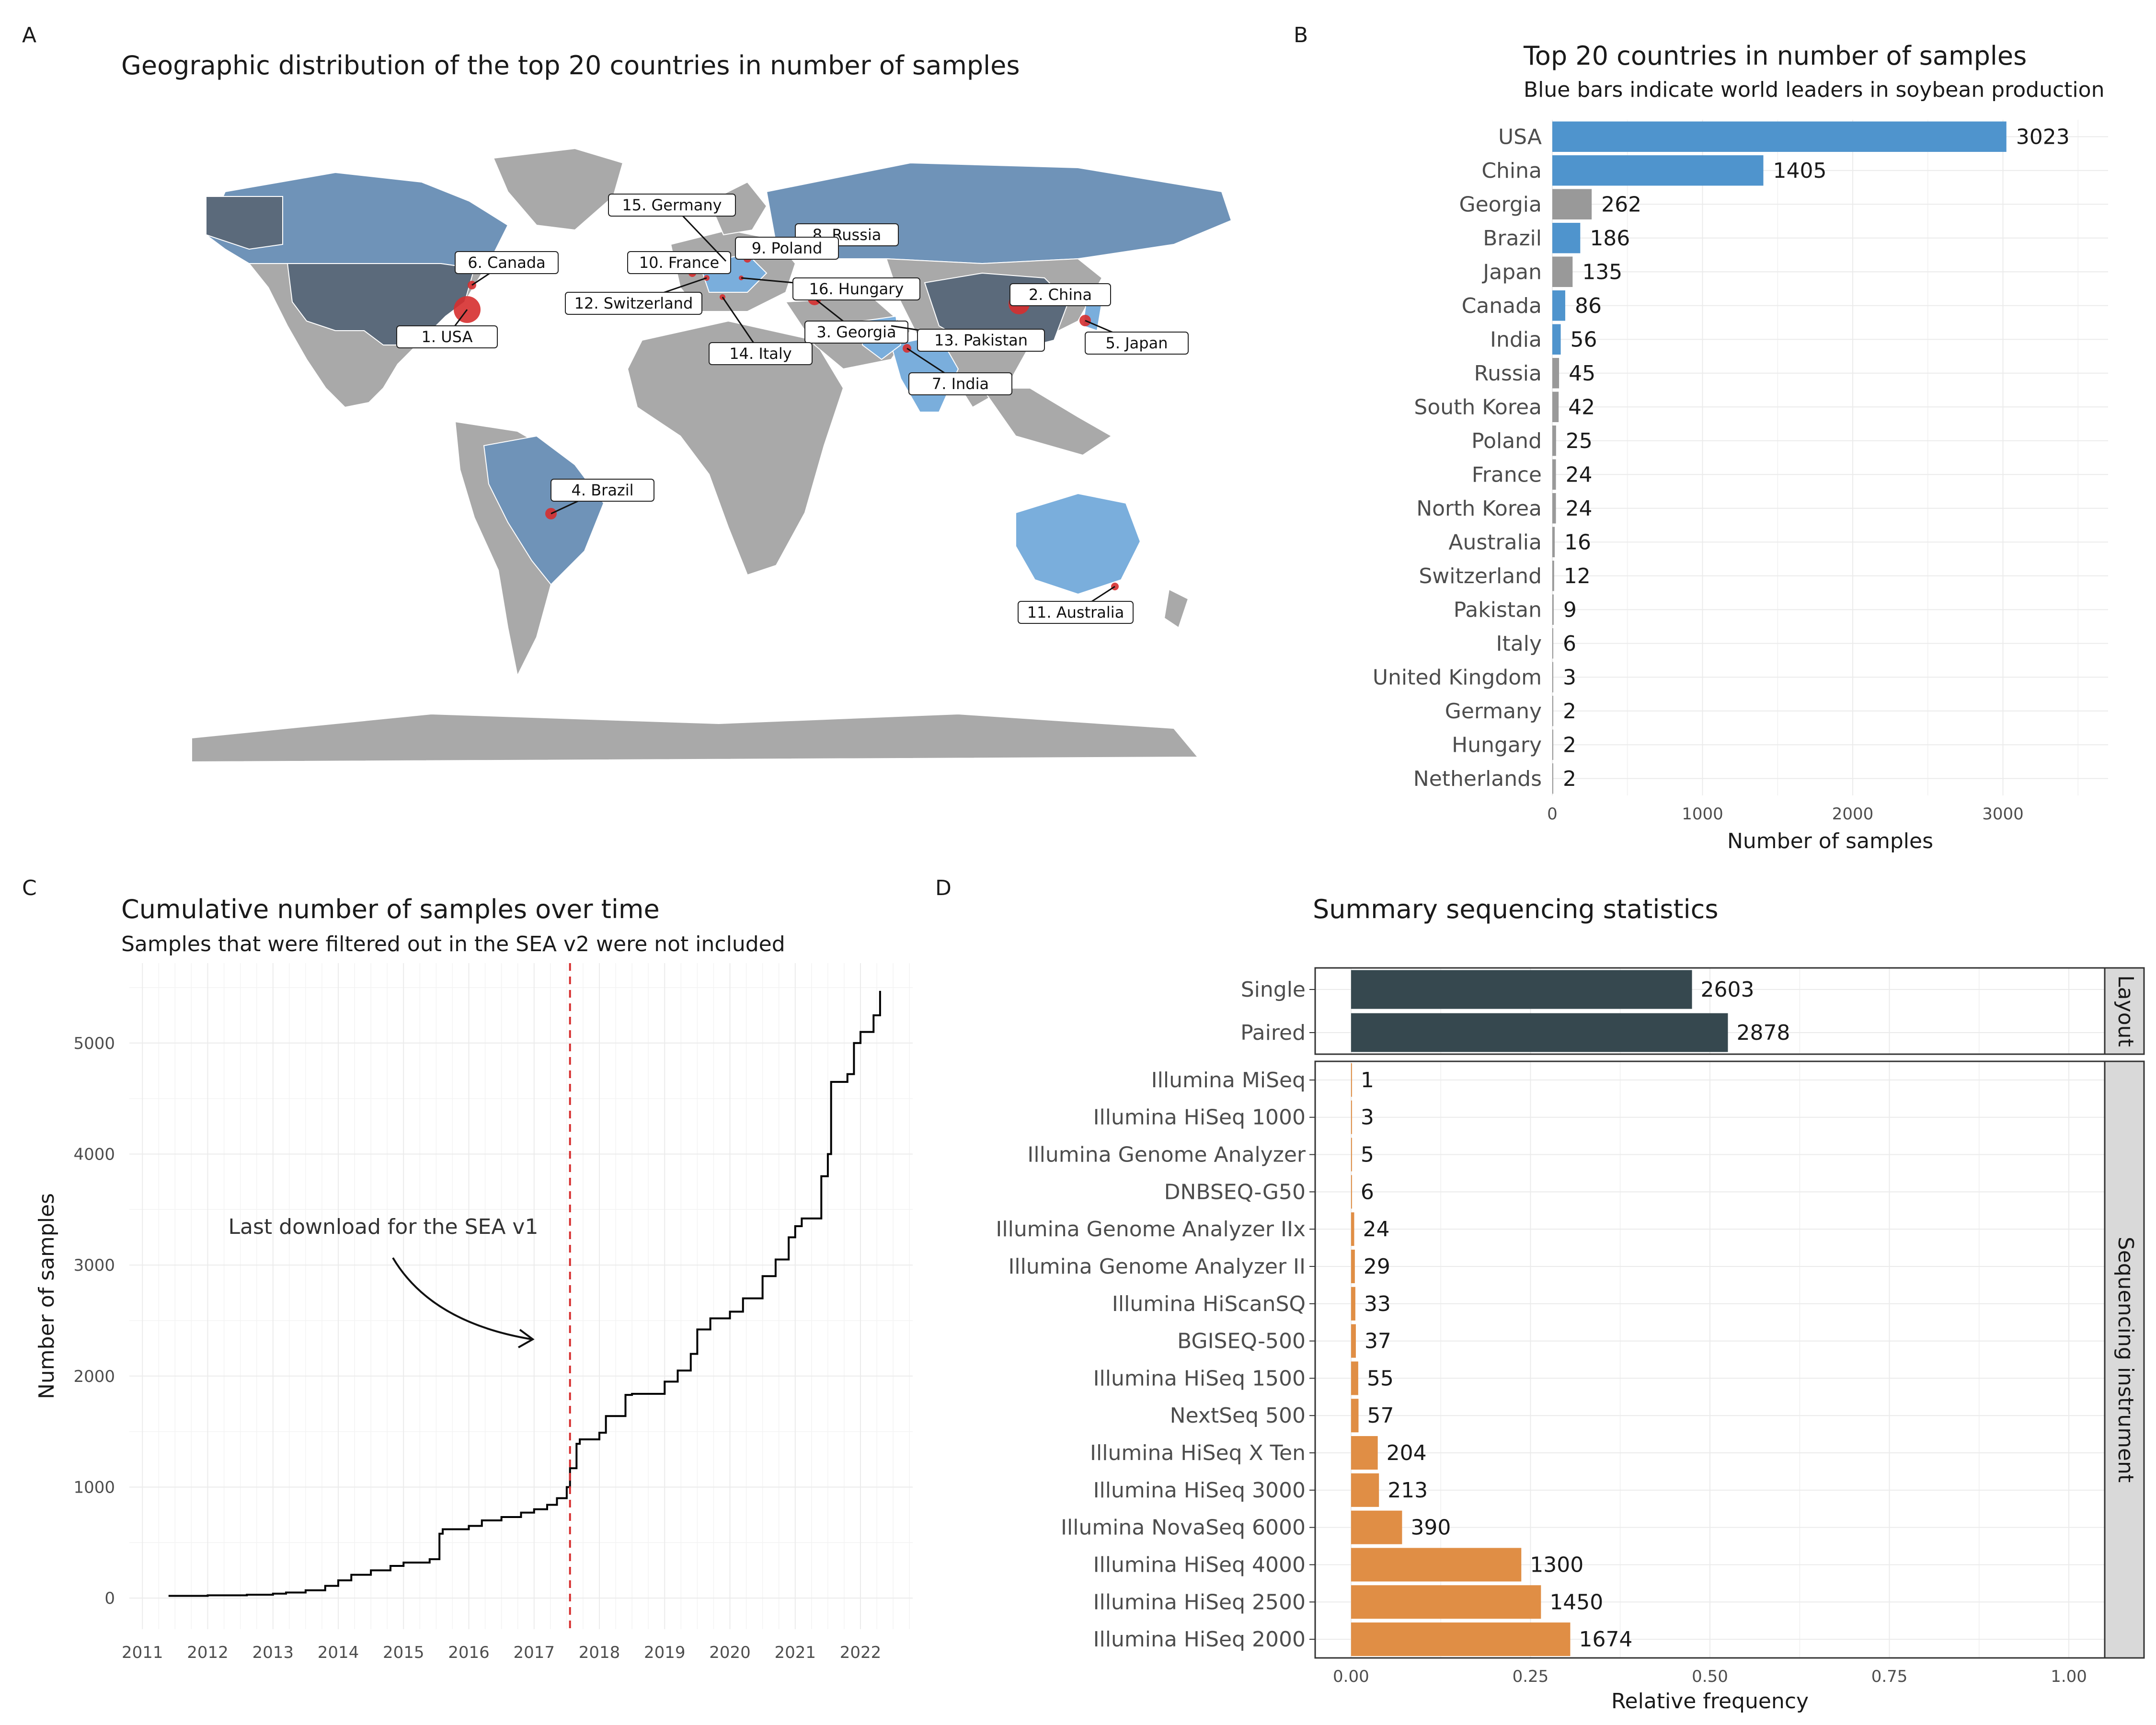 This screenshot has width=2156, height=1725. What do you see at coordinates (1889, 1676) in the screenshot?
I see `x-tick-label: 0.75` at bounding box center [1889, 1676].